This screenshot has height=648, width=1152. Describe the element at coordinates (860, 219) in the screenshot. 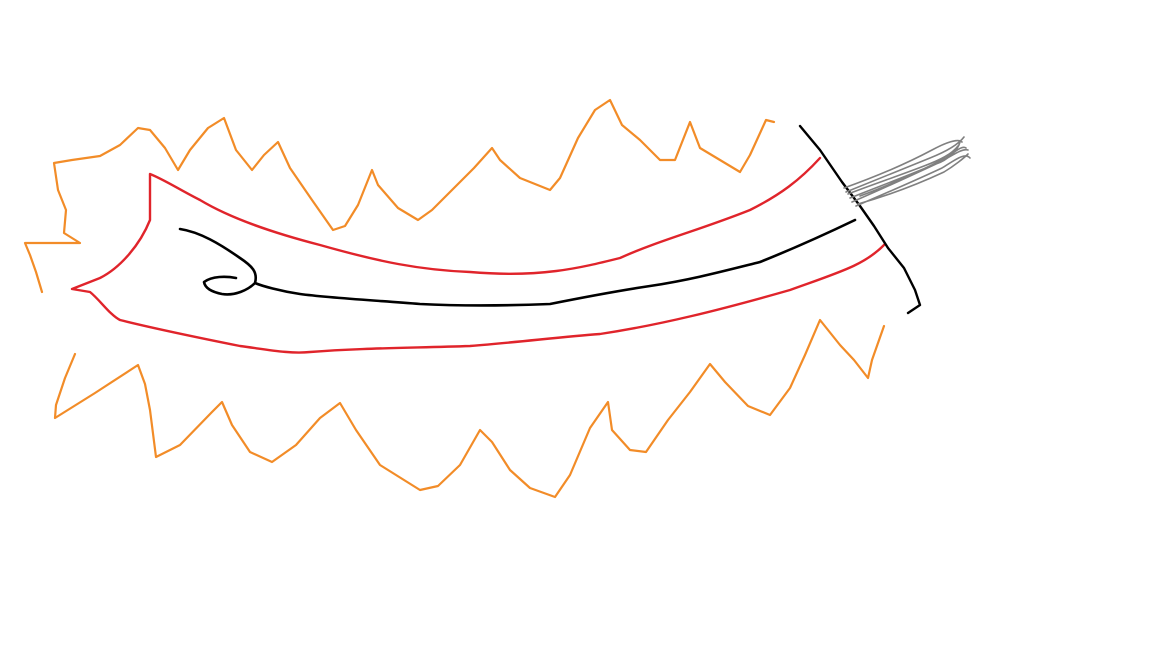

I see `hilt-guard` at that location.